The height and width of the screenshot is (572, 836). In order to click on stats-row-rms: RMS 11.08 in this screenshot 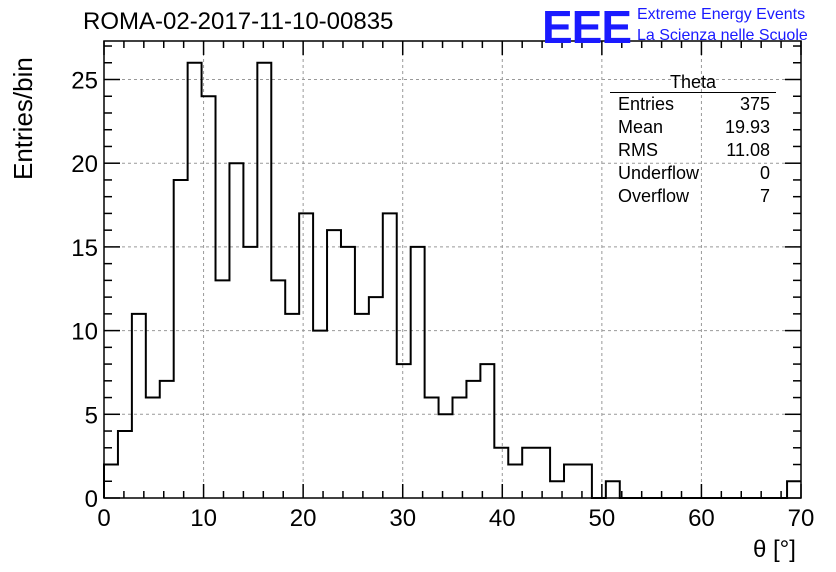, I will do `click(693, 150)`.